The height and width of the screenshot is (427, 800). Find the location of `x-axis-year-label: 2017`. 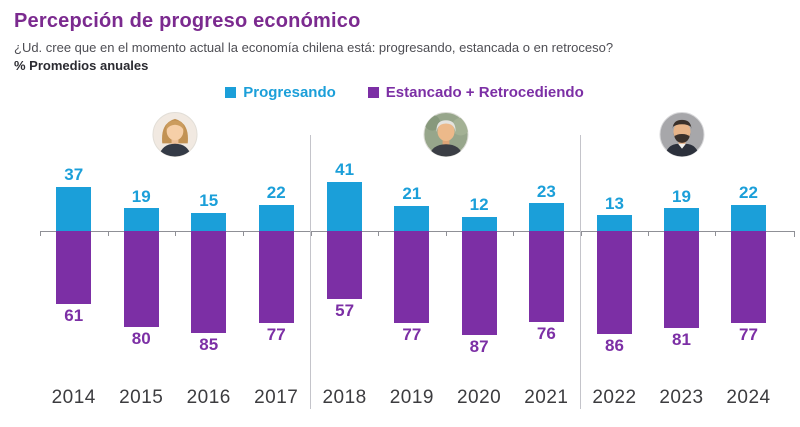

x-axis-year-label: 2017 is located at coordinates (276, 397).